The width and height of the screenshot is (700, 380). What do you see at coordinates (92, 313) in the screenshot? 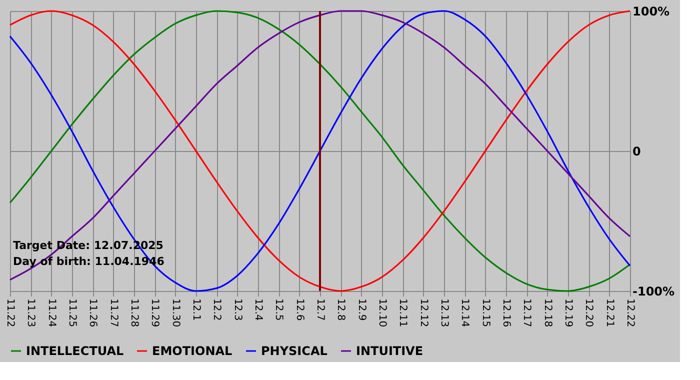
I see `x-tick-label: 11.26` at bounding box center [92, 313].